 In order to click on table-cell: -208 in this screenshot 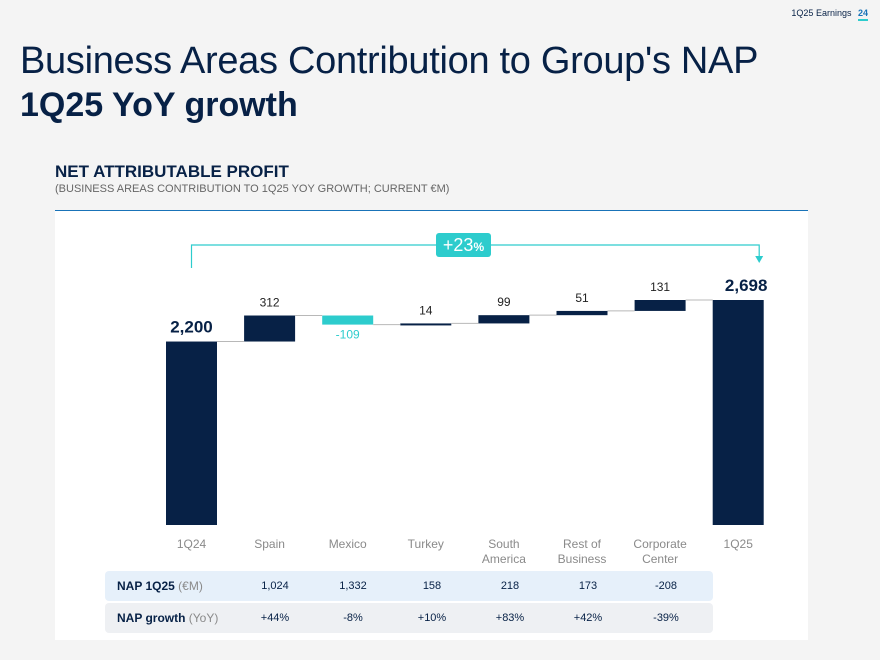, I will do `click(666, 586)`.